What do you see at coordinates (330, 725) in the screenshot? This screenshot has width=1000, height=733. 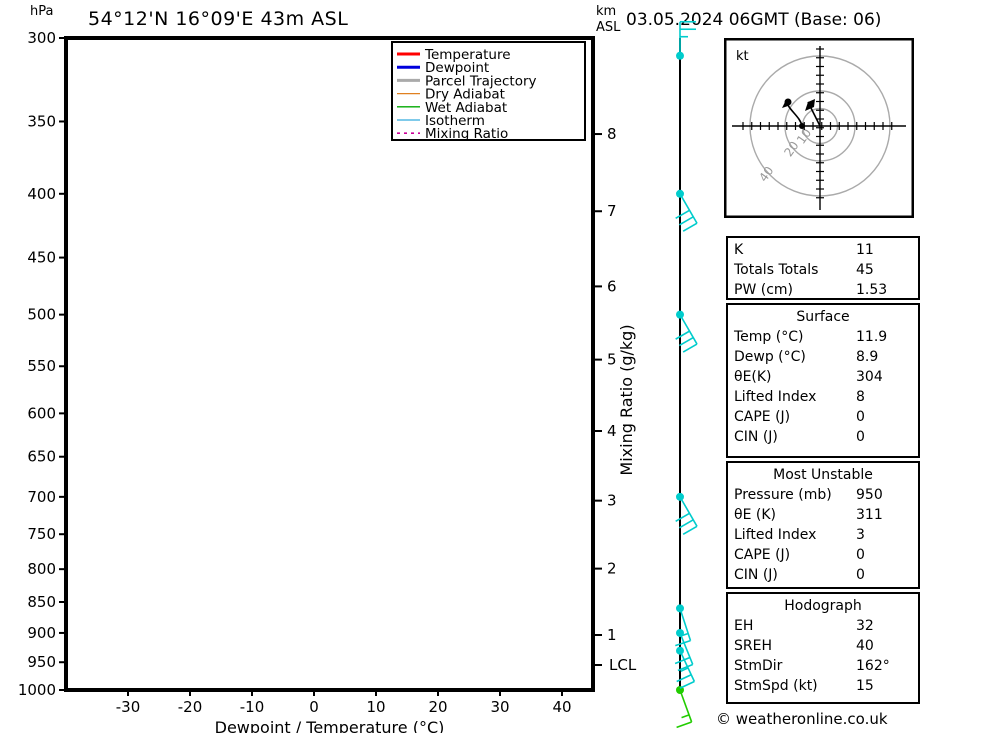 I see `x-axis-label: Dewpoint / Temperature (°C)` at bounding box center [330, 725].